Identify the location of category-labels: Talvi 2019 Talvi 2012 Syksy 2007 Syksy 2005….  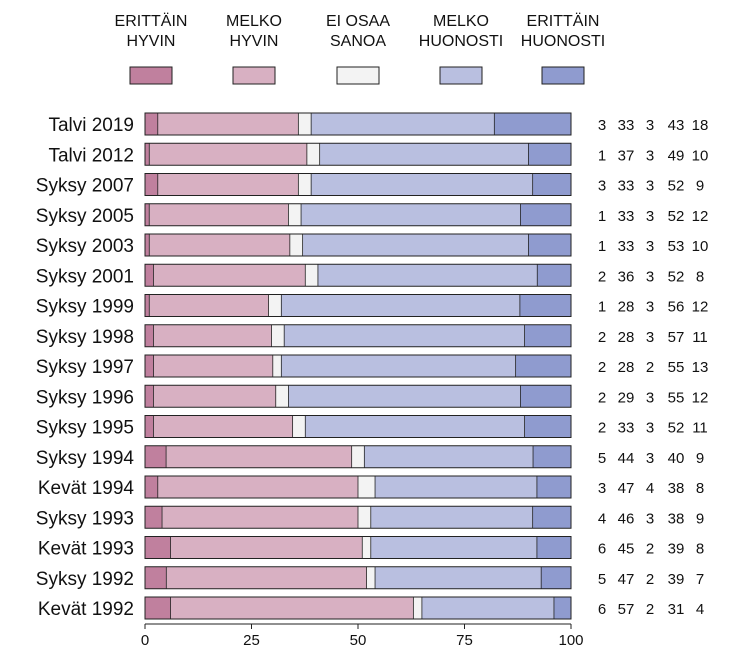
(85, 367).